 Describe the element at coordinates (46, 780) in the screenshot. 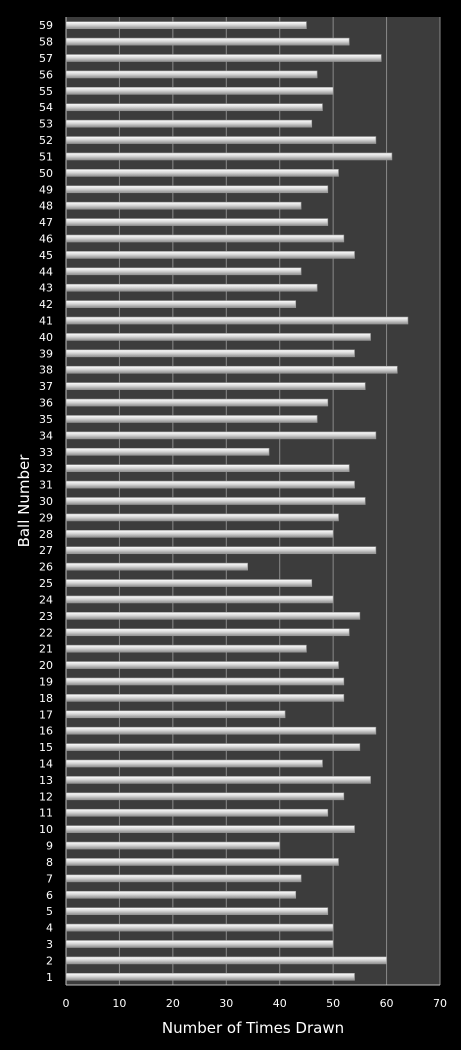

I see `y-tick-label: 13` at that location.